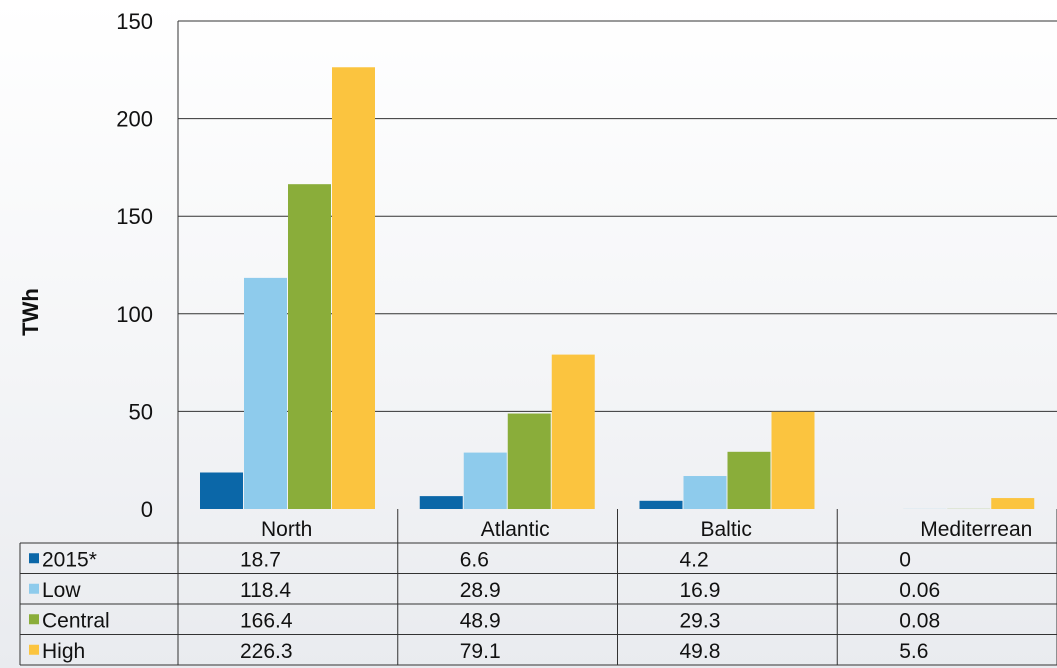 This screenshot has width=1057, height=668. Describe the element at coordinates (69, 559) in the screenshot. I see `legend-label: 2015*` at that location.